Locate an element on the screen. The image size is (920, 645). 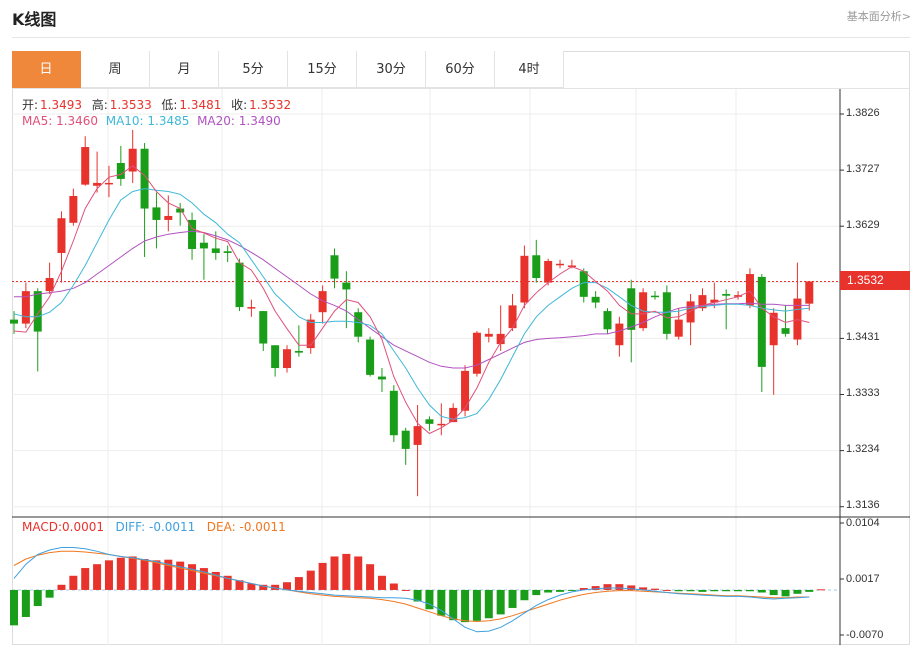
diff-line is located at coordinates (411, 590).